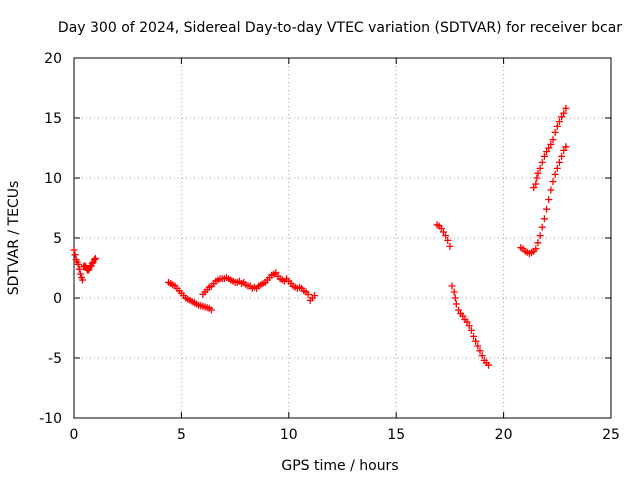  I want to click on x-tick-label: 5, so click(181, 435).